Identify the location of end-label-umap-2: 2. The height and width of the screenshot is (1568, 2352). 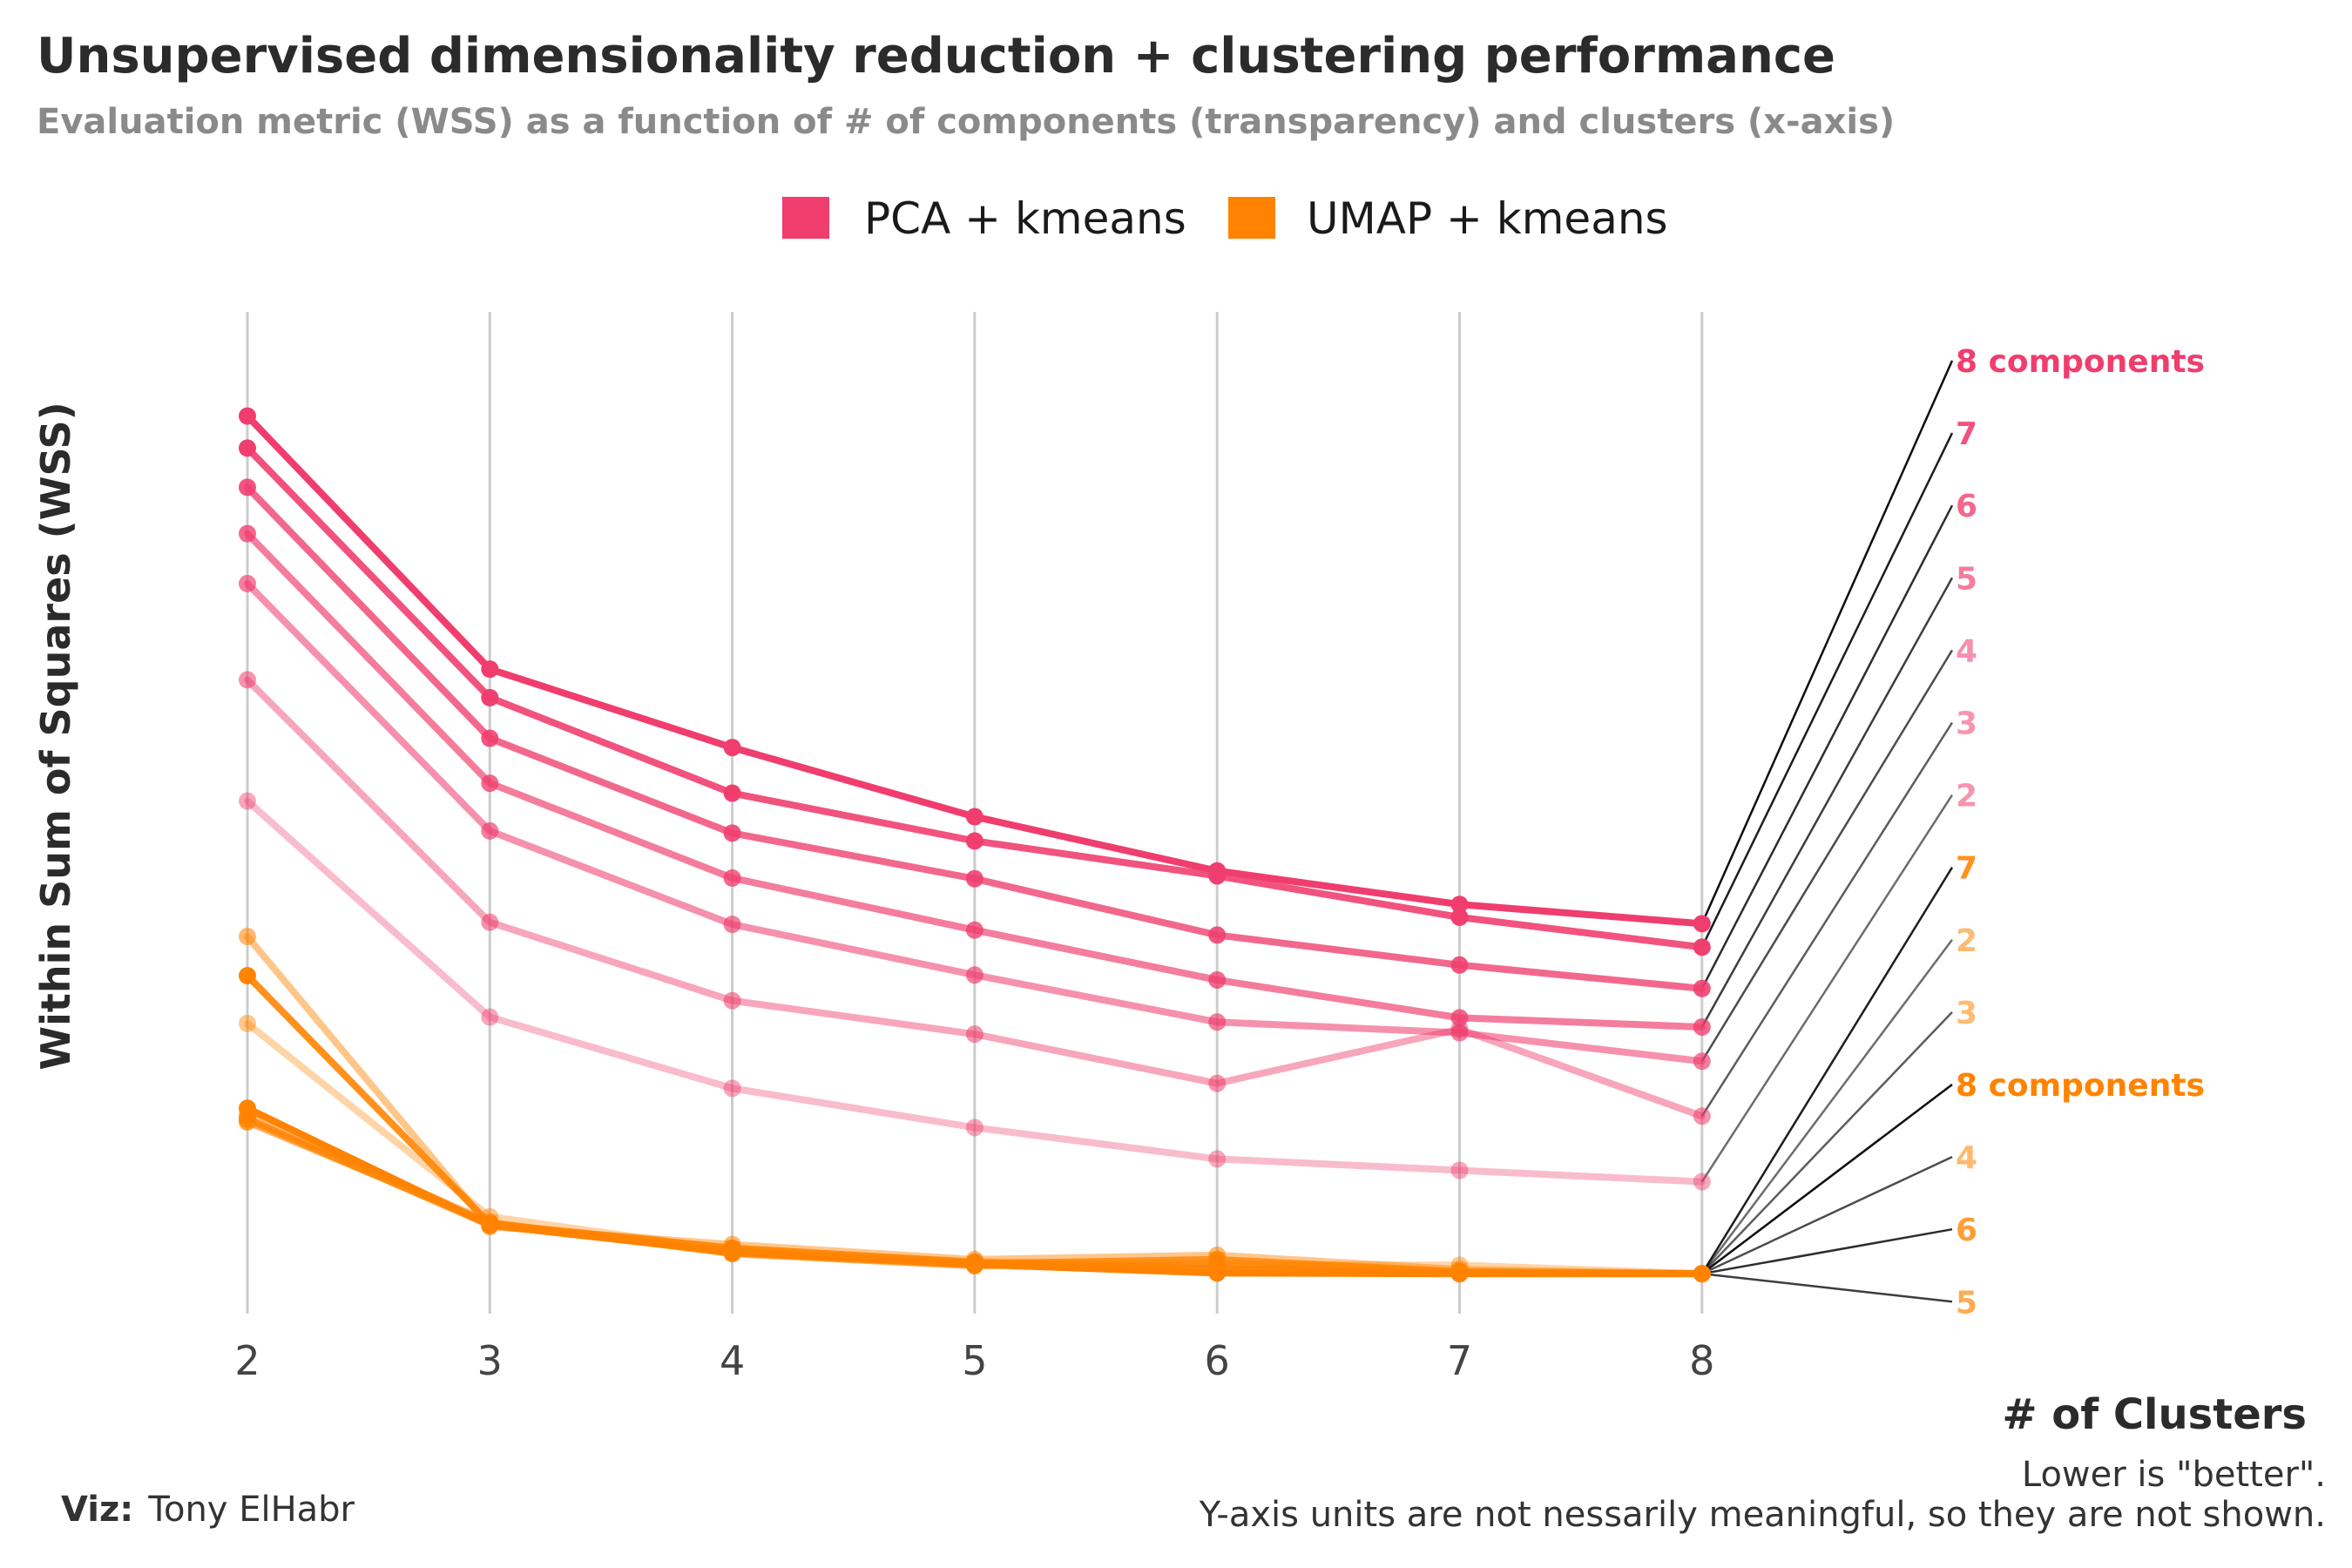
(1966, 941).